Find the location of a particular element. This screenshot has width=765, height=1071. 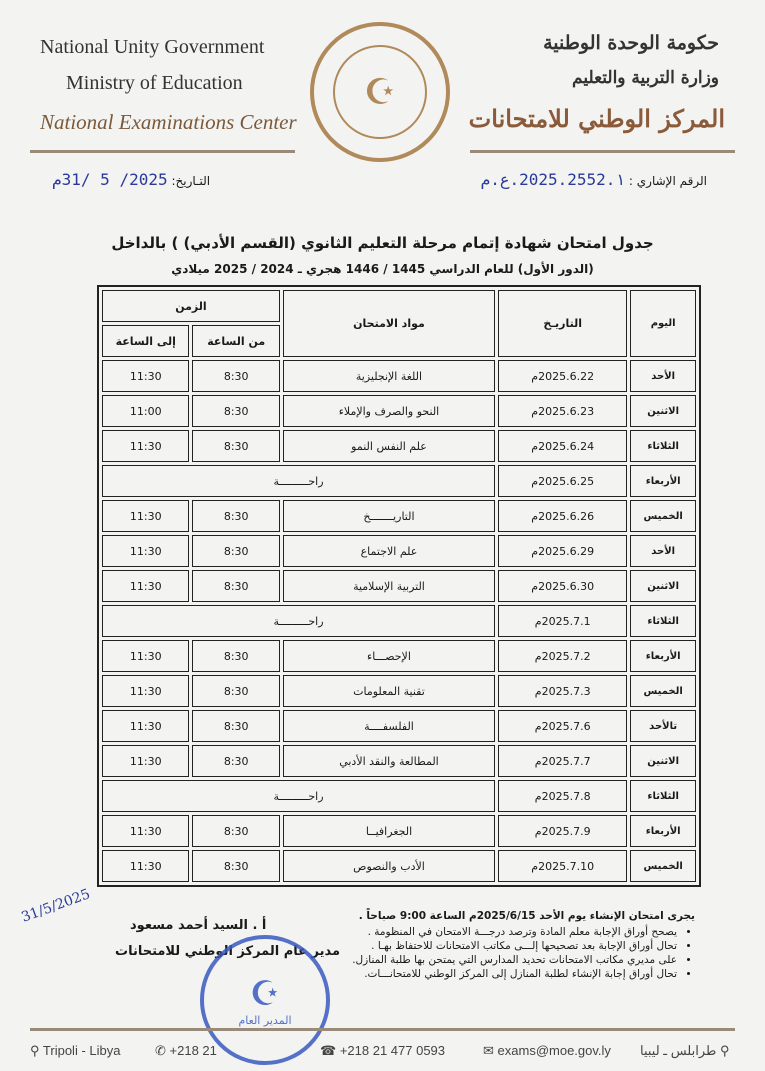

cell-date: 2025.6.30م is located at coordinates (563, 586).